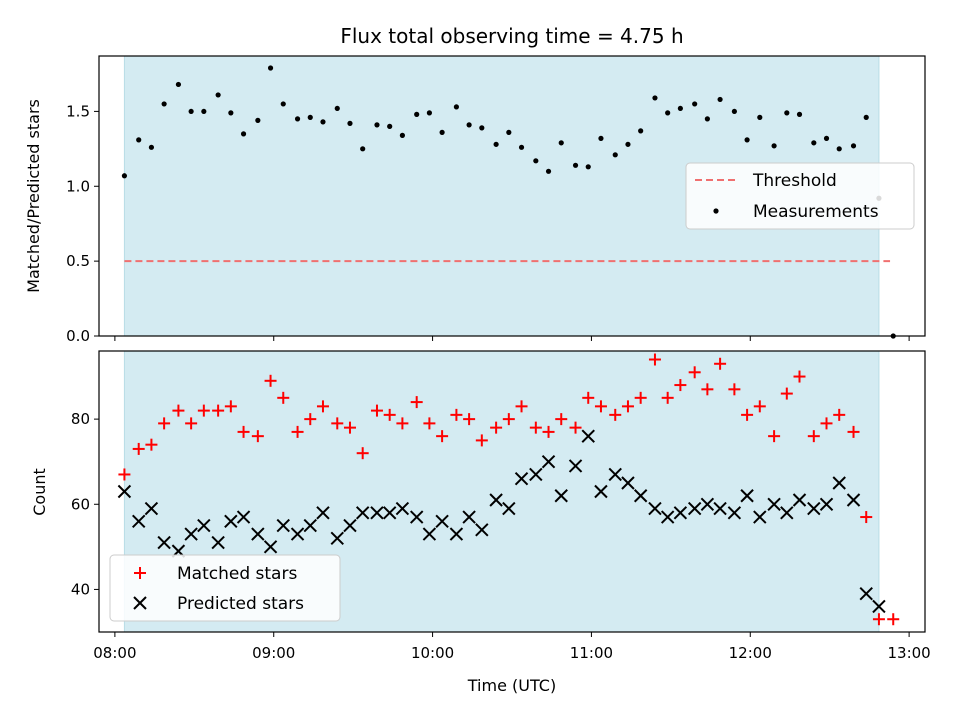 This screenshot has width=960, height=720. I want to click on top-y-axis: 0.0 0.5 1.0 1.5, so click(82, 223).